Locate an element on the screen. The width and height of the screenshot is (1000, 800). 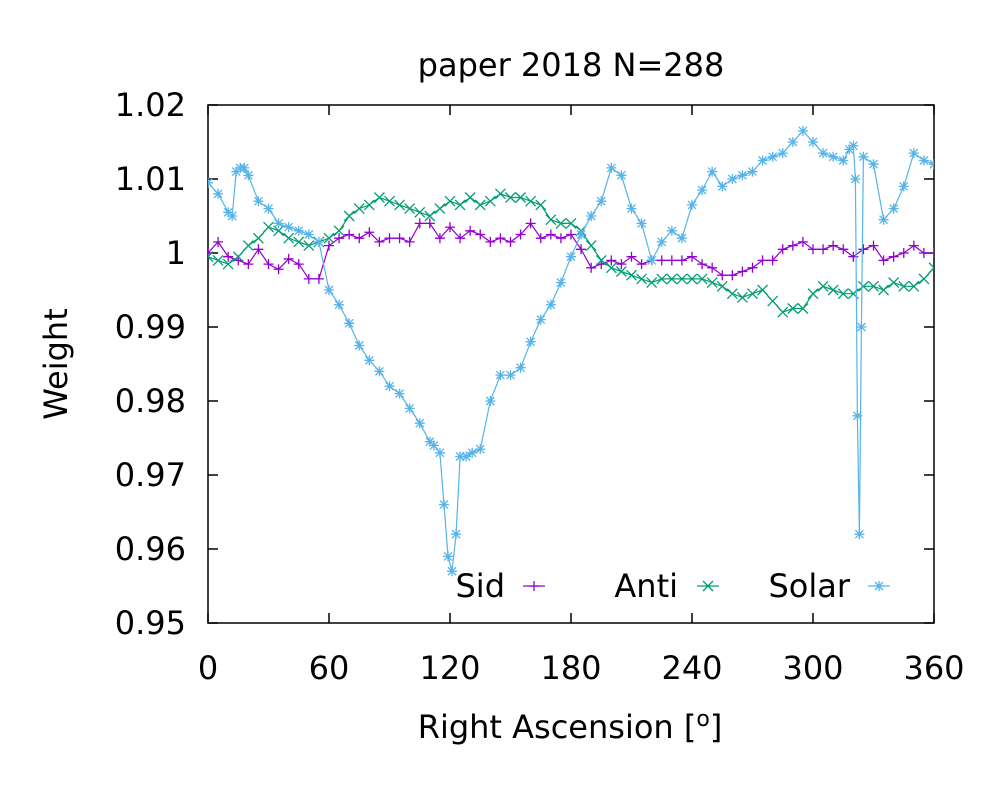
x-axis-label-degree: o is located at coordinates (702, 719).